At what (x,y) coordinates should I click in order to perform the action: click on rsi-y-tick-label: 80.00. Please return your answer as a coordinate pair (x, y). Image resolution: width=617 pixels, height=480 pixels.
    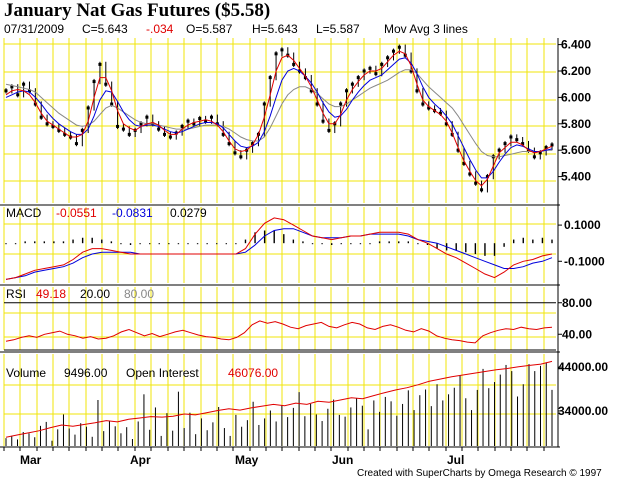
    Looking at the image, I should click on (577, 303).